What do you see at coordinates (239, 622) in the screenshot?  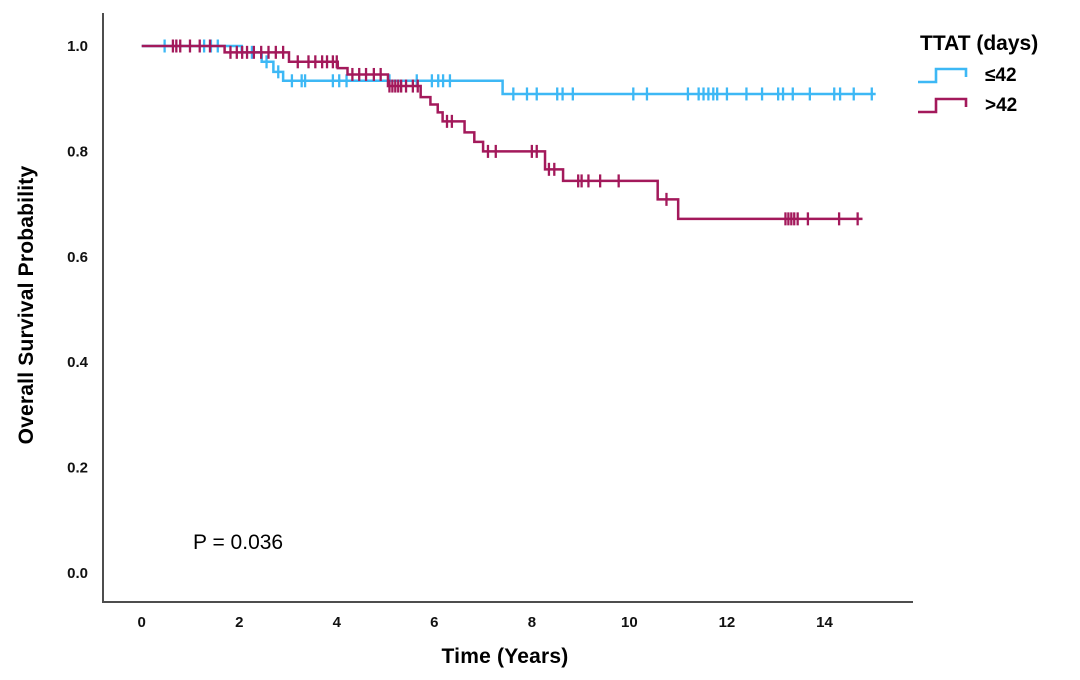 I see `svg-text: 2` at bounding box center [239, 622].